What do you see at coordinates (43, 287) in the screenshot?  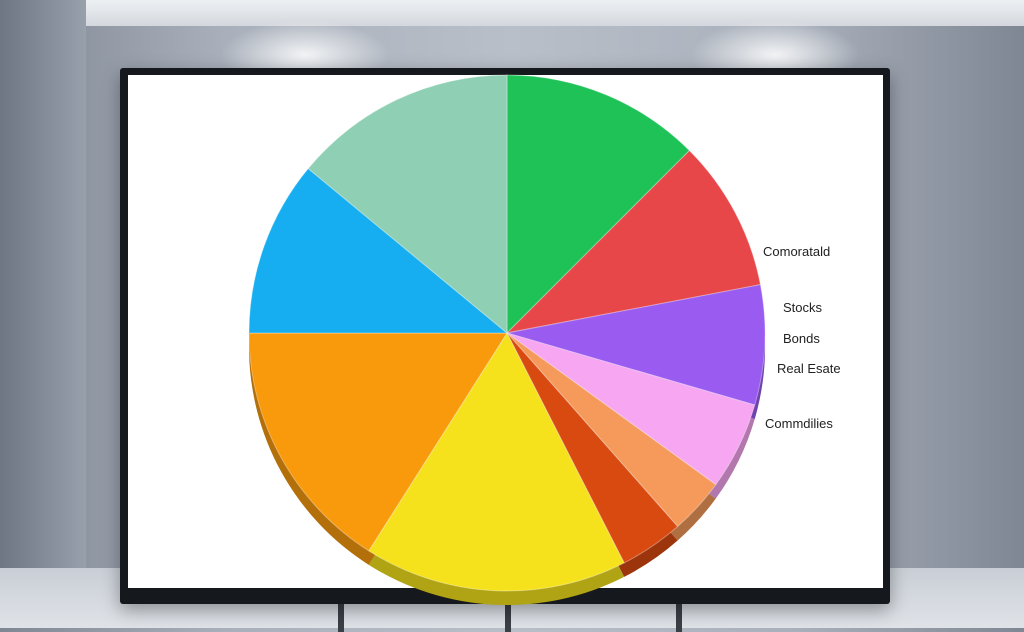 I see `left-wall` at bounding box center [43, 287].